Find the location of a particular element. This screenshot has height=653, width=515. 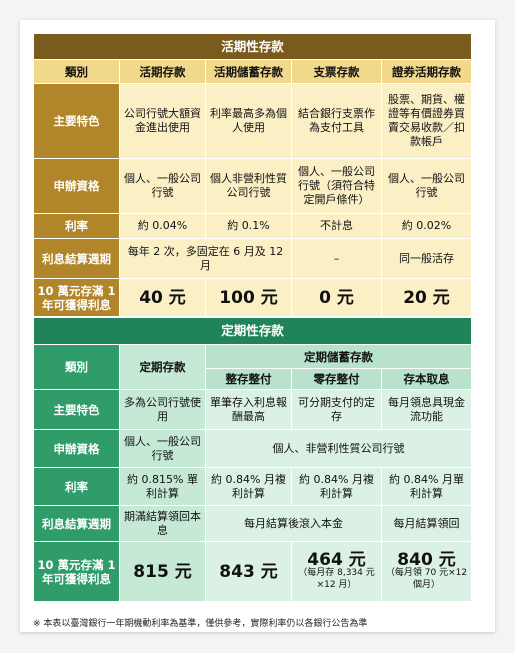

features-cell: 股票、期貨、權證等有價證券買賣交易收款／扣款帳戶 is located at coordinates (426, 121).